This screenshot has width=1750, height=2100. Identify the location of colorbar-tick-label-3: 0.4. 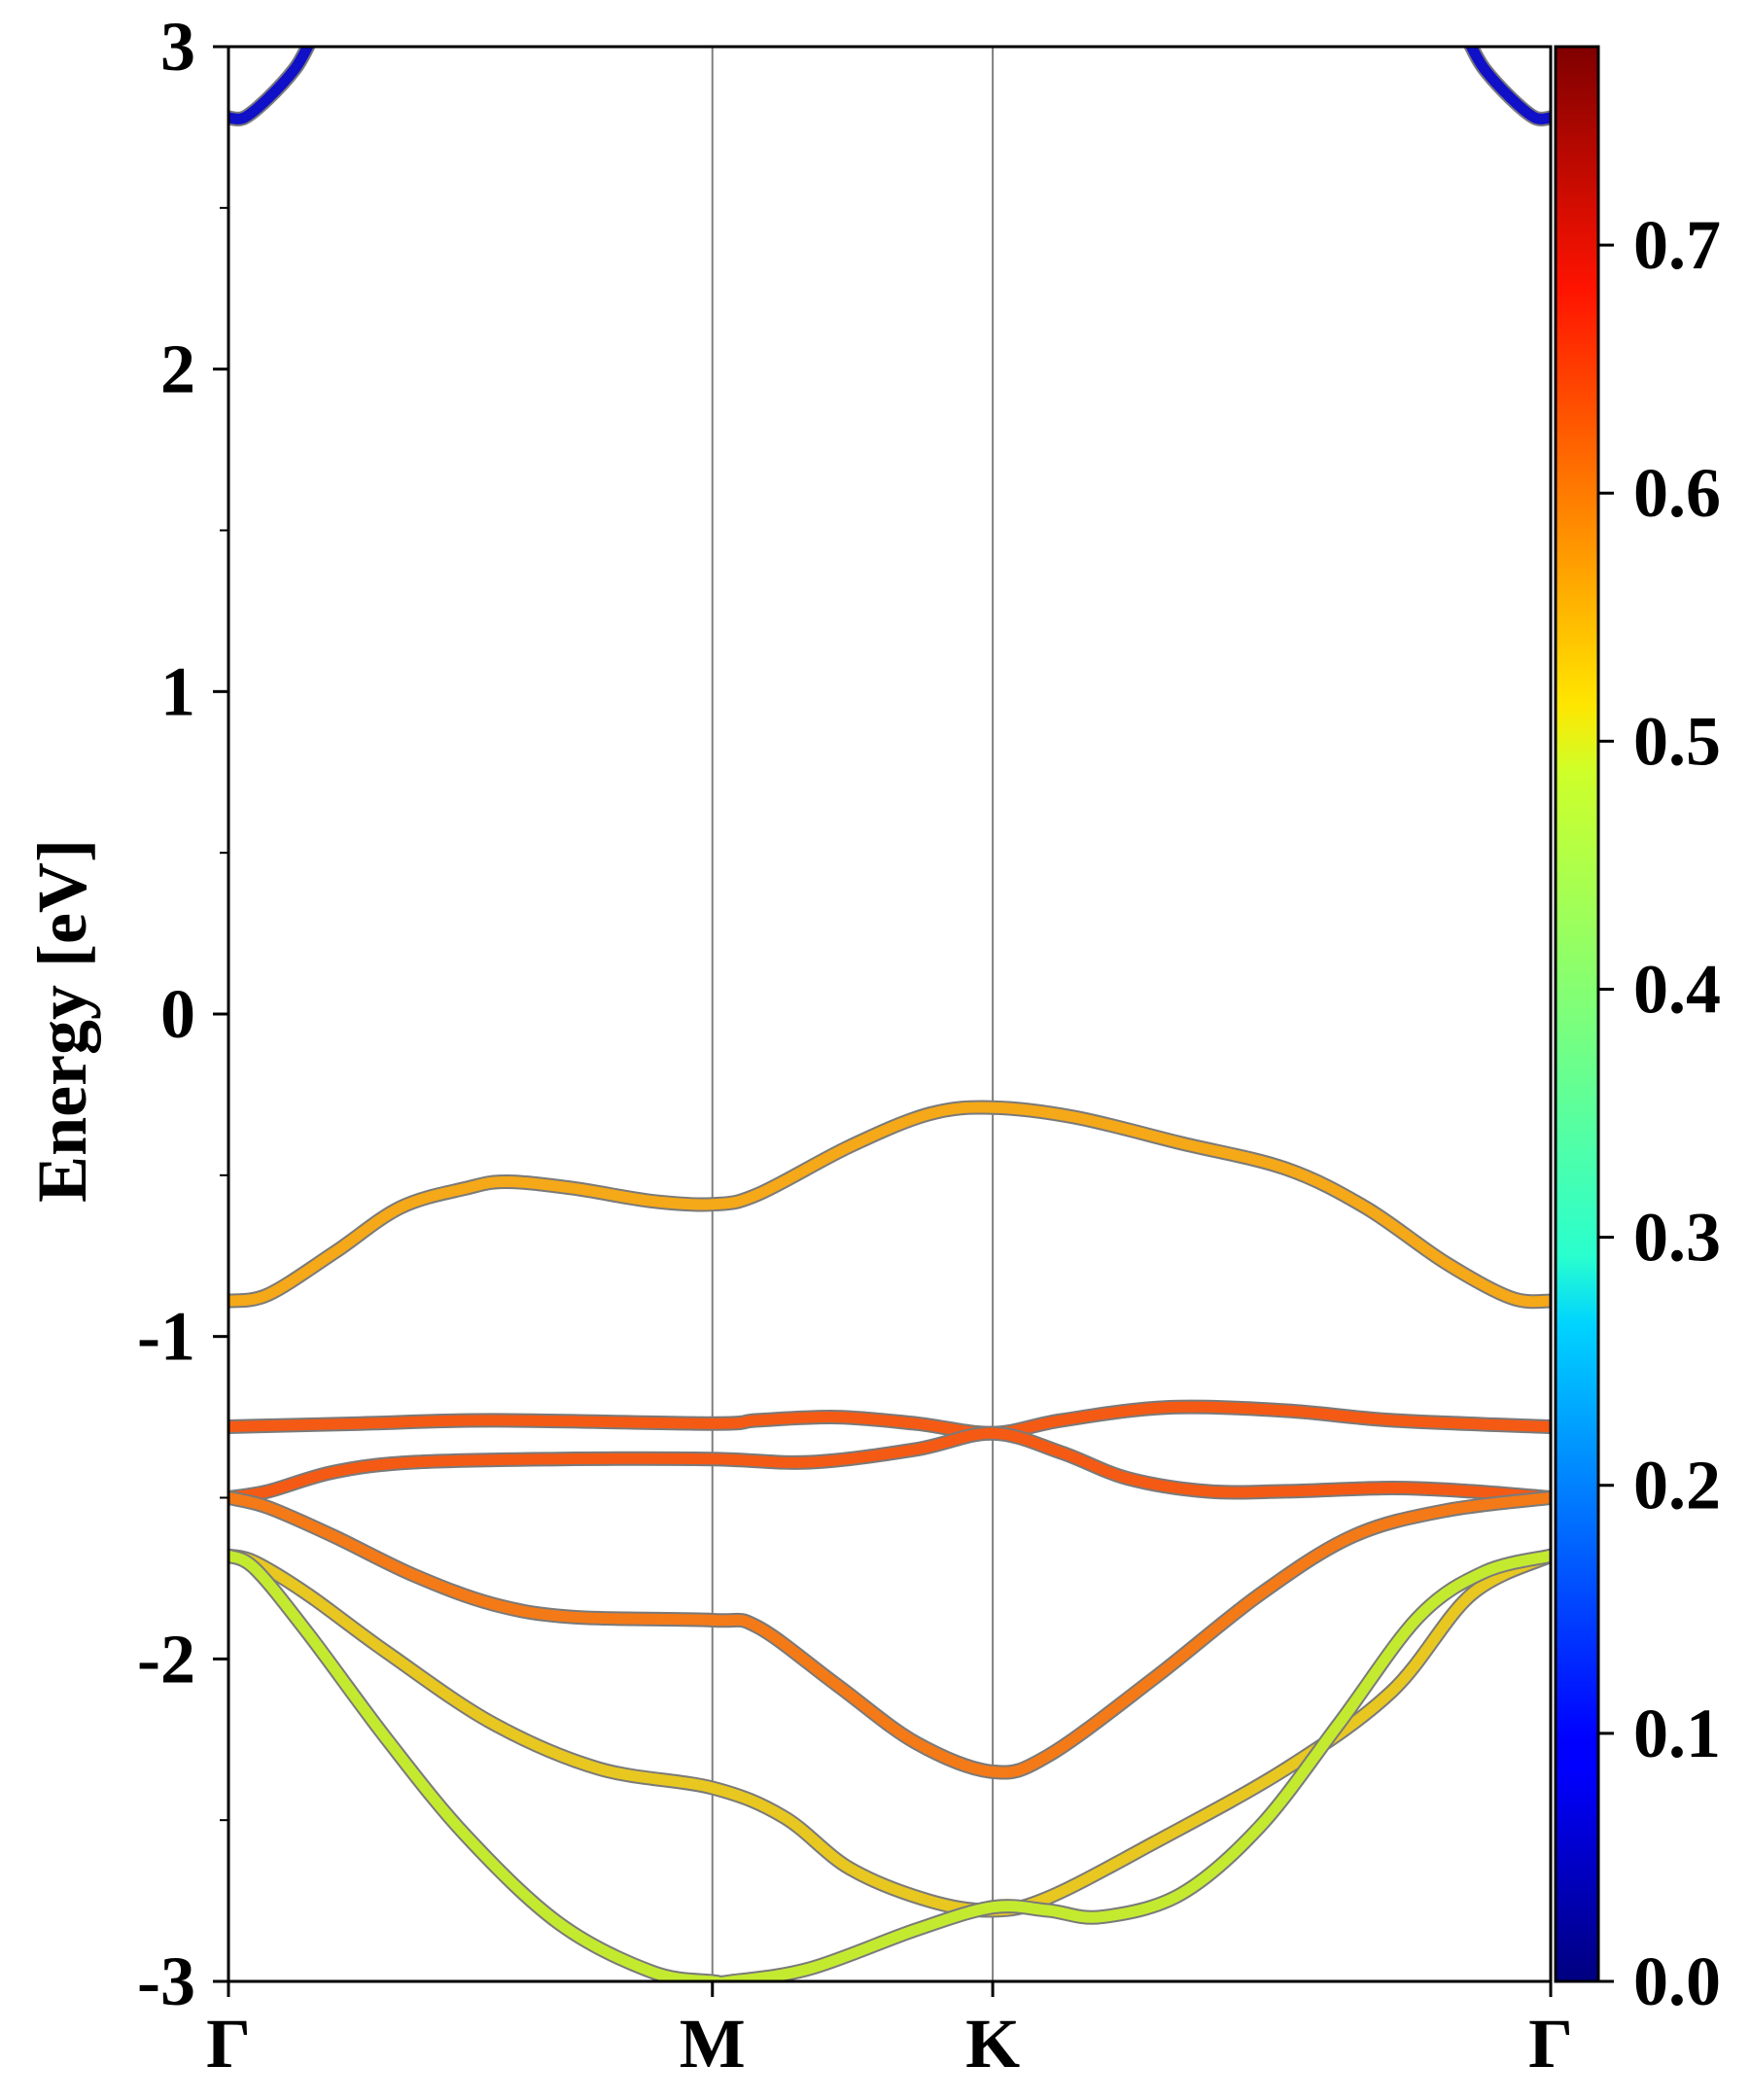
(1677, 989).